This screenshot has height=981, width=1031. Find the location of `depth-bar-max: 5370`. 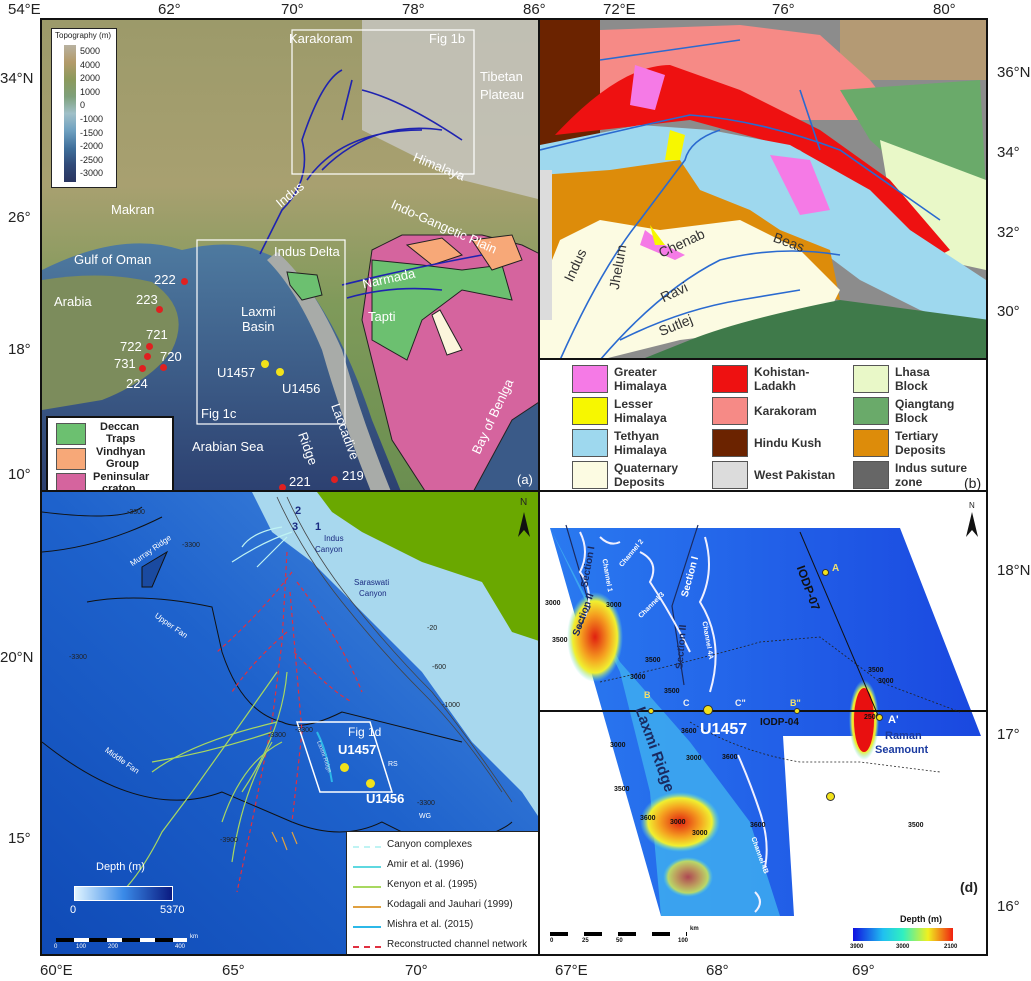

depth-bar-max: 5370 is located at coordinates (172, 910).